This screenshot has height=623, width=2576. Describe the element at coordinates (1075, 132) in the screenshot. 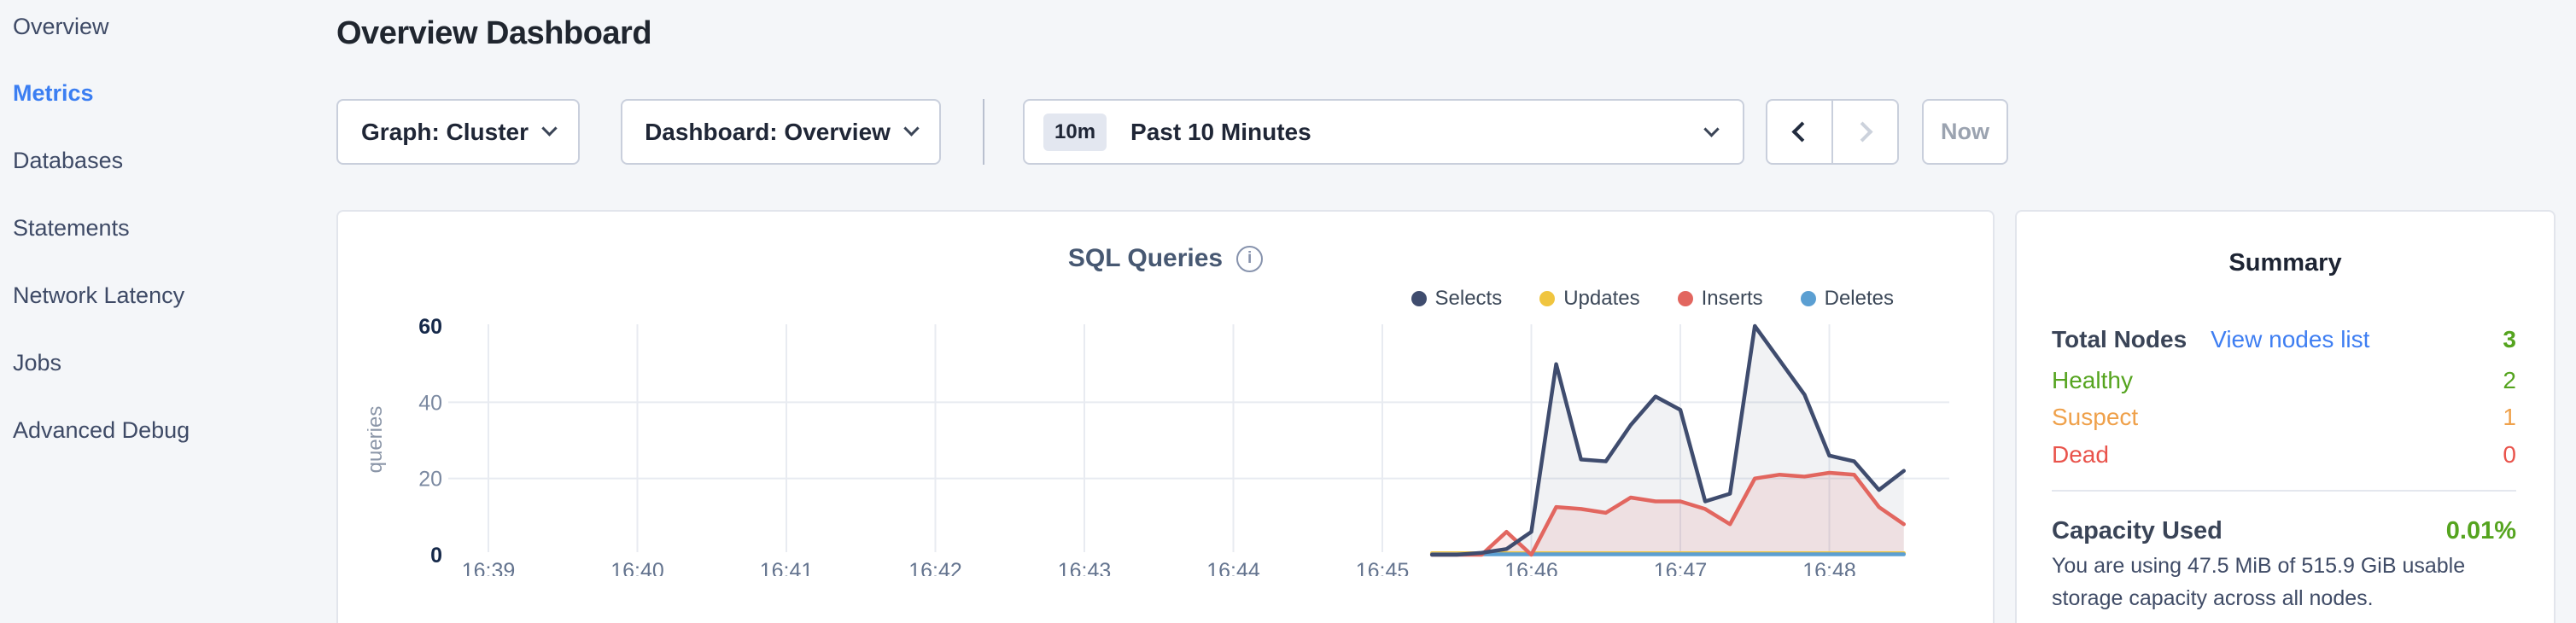

I see `time-range-badge: 10m` at that location.